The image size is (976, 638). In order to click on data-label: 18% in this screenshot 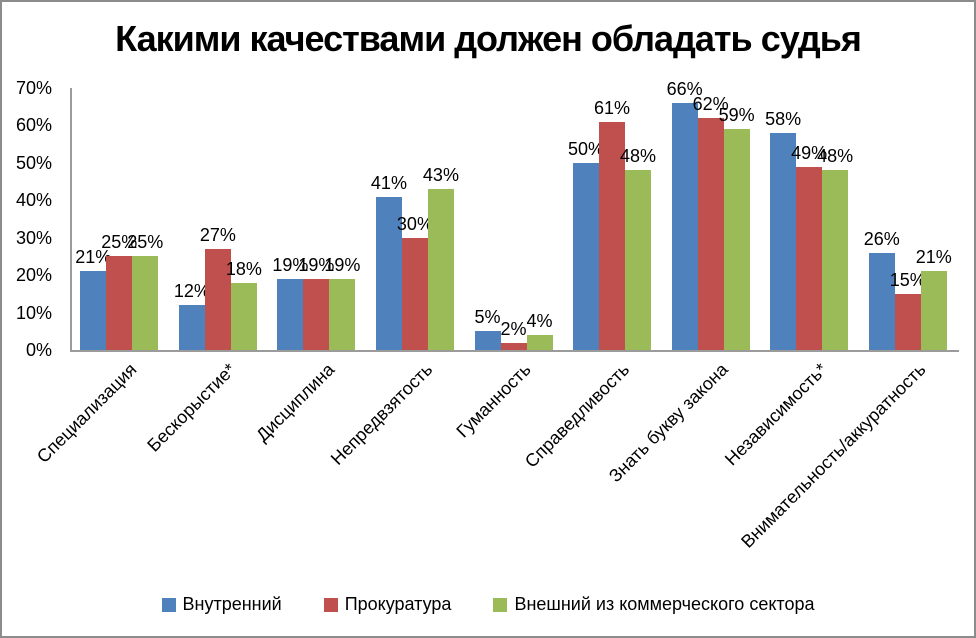, I will do `click(243, 268)`.